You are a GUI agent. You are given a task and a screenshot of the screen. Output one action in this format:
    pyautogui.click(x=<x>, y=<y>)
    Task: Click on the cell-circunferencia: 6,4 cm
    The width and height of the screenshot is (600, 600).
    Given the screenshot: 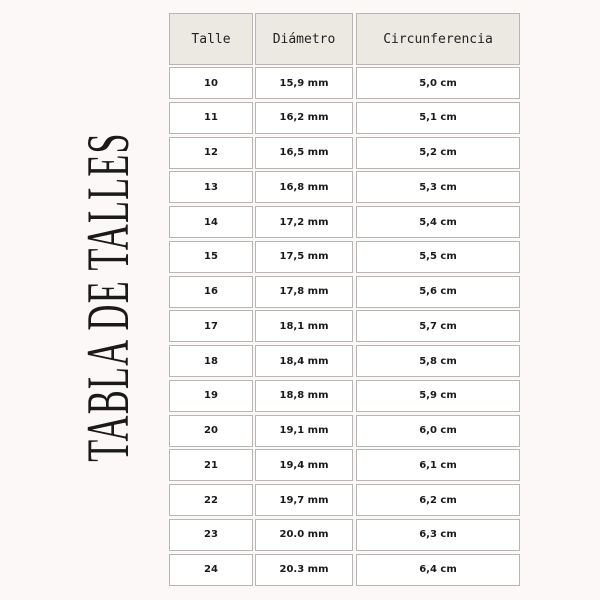 What is the action you would take?
    pyautogui.click(x=438, y=569)
    